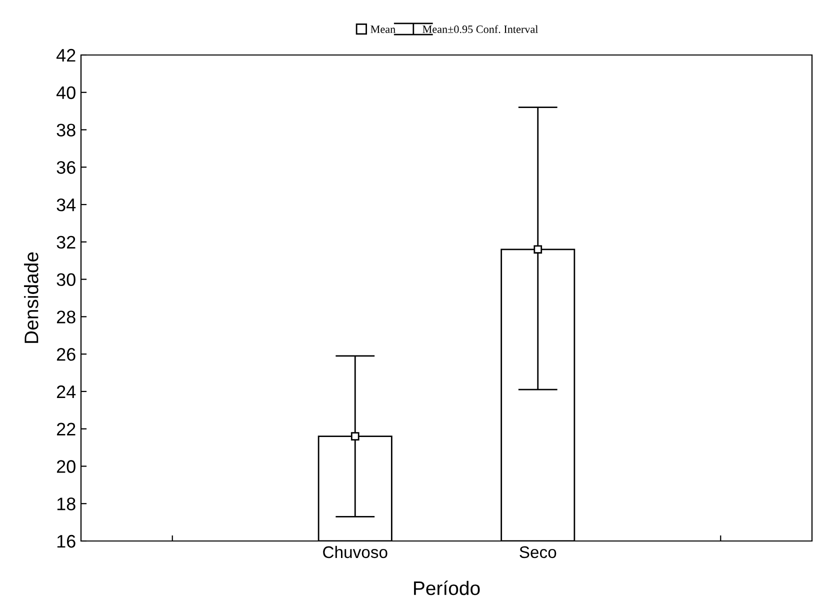  What do you see at coordinates (66, 167) in the screenshot?
I see `y-tick-label: 36` at bounding box center [66, 167].